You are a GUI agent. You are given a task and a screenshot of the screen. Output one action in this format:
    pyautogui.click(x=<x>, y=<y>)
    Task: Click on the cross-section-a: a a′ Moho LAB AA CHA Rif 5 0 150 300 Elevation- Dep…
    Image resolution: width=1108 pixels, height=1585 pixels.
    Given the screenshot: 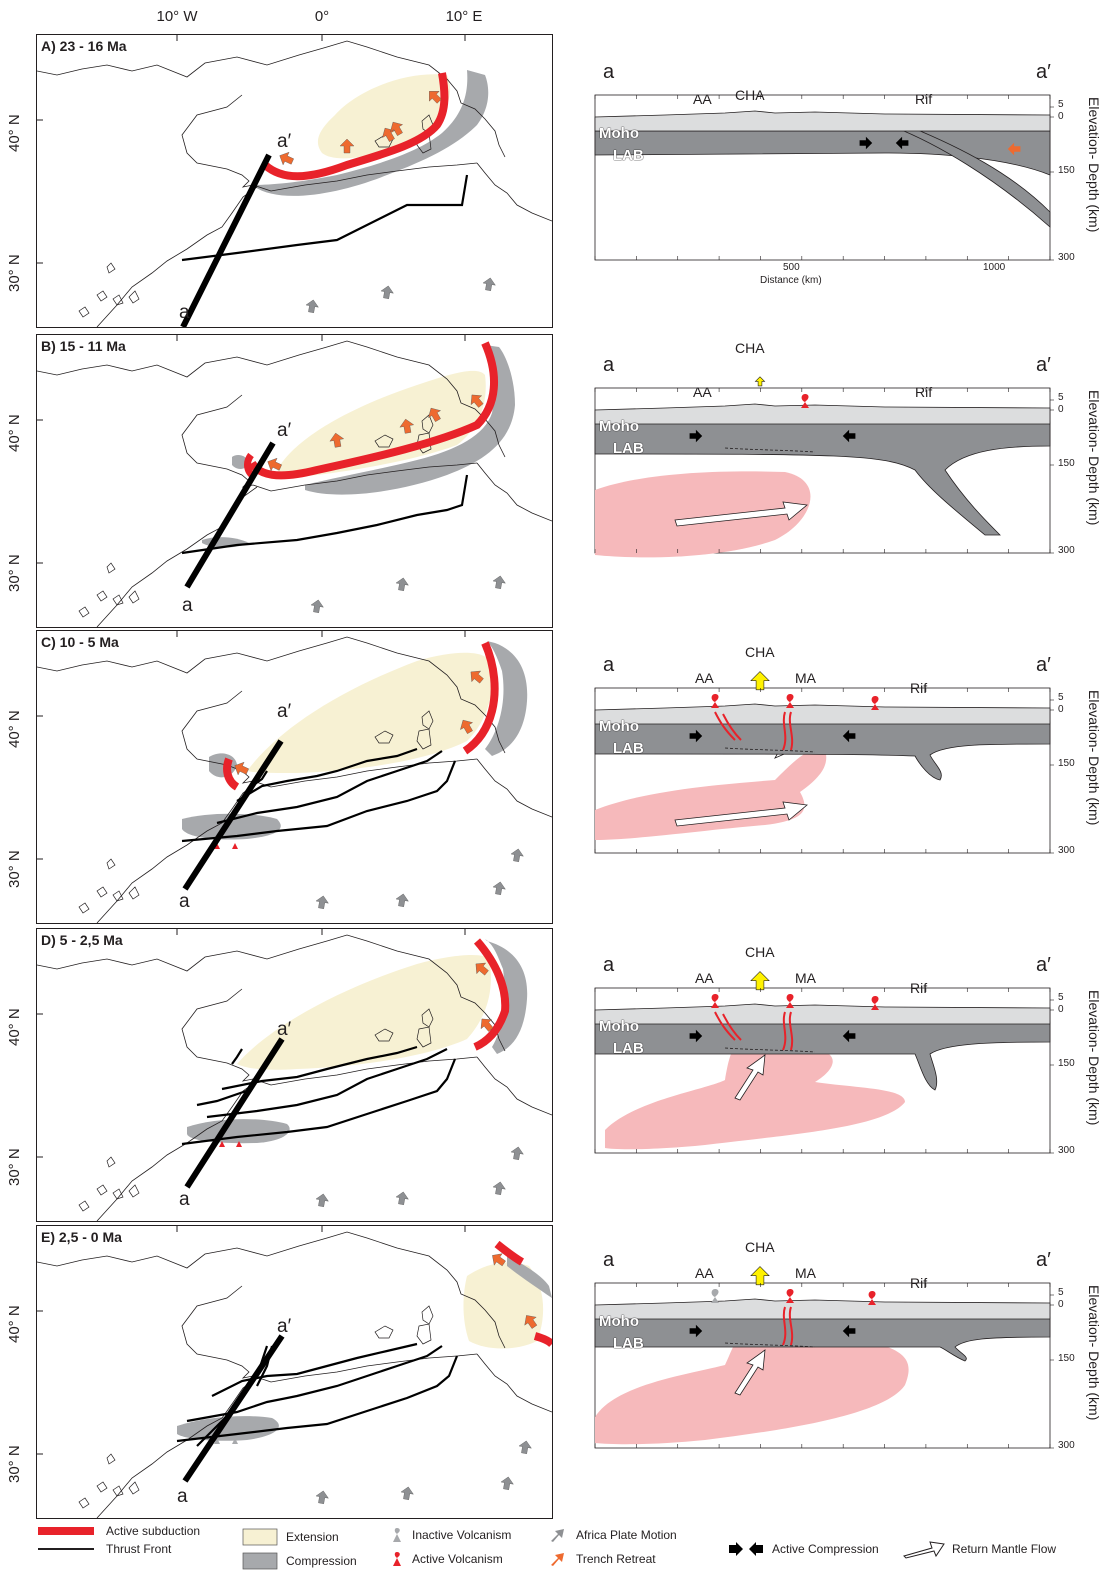 What is the action you would take?
    pyautogui.click(x=845, y=201)
    